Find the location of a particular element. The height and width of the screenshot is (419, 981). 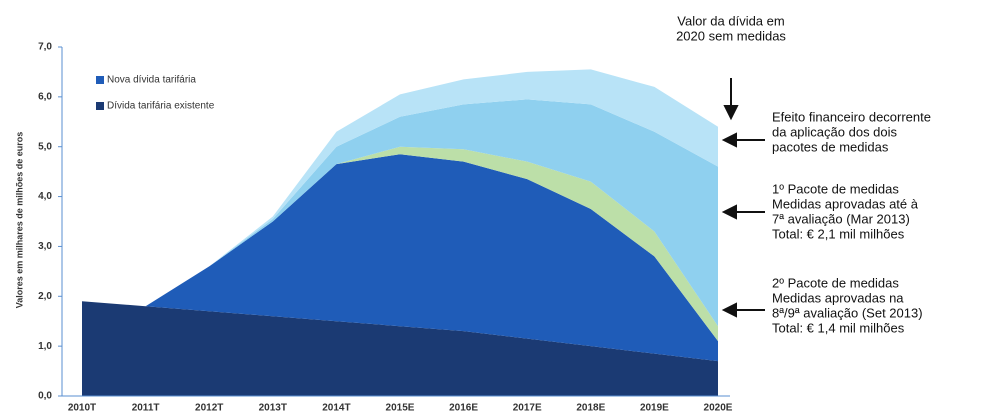

x-tick-label: 2018E is located at coordinates (590, 408).